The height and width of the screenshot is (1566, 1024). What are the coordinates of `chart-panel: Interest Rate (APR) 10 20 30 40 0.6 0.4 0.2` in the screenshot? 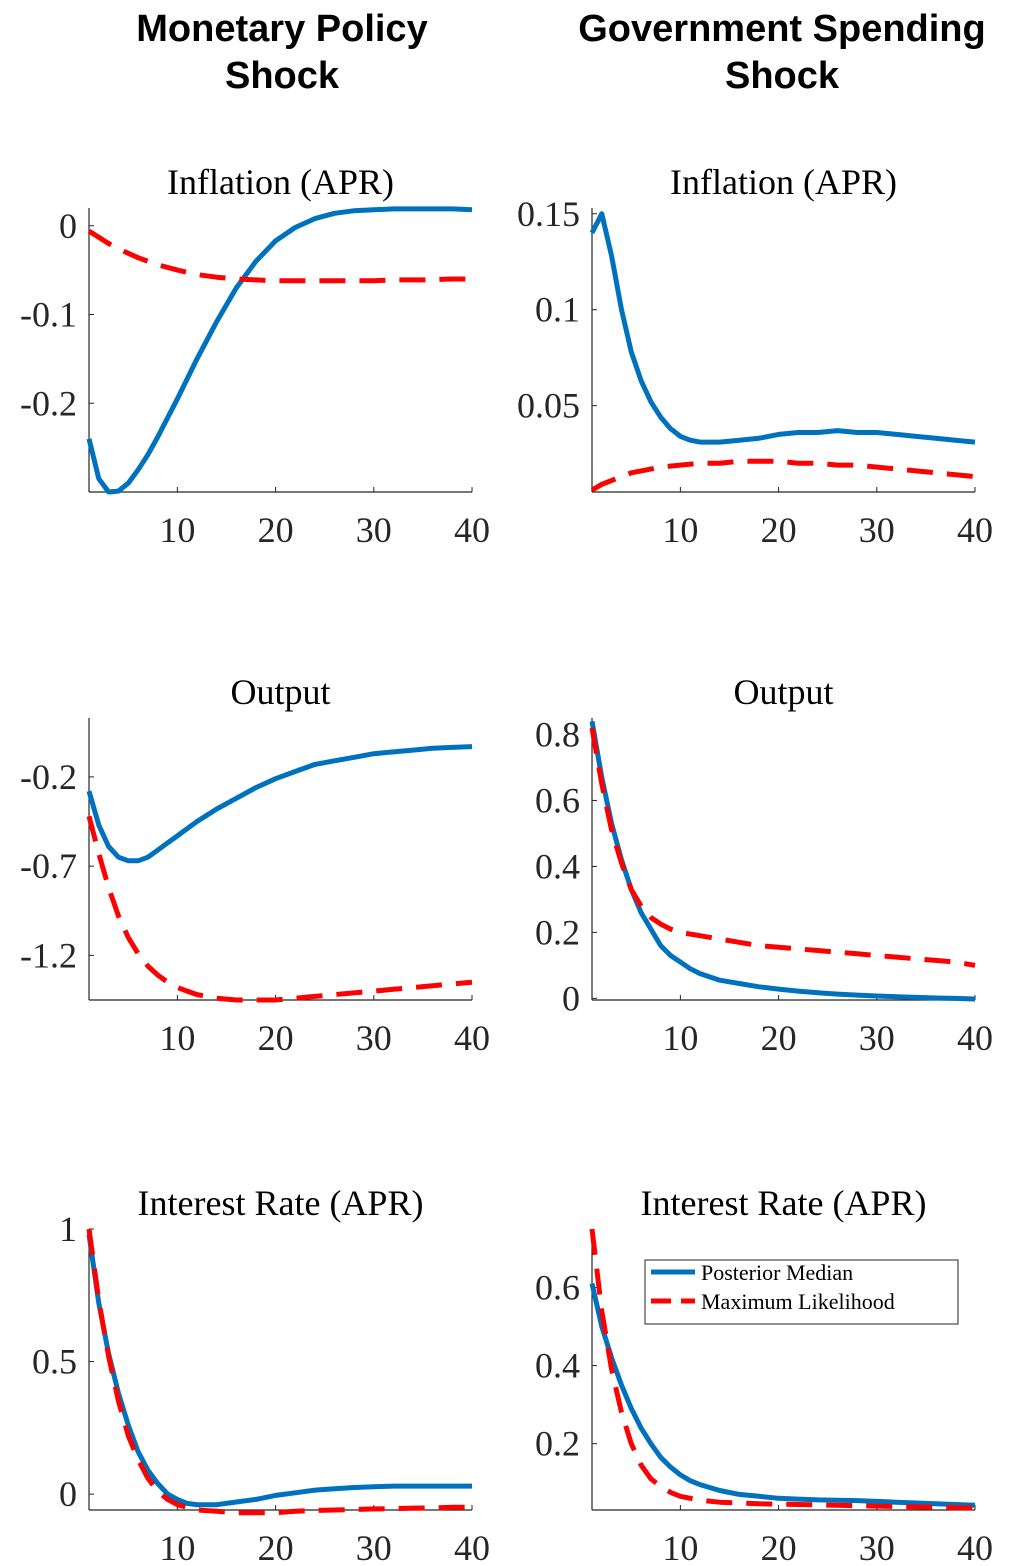 It's located at (764, 1374).